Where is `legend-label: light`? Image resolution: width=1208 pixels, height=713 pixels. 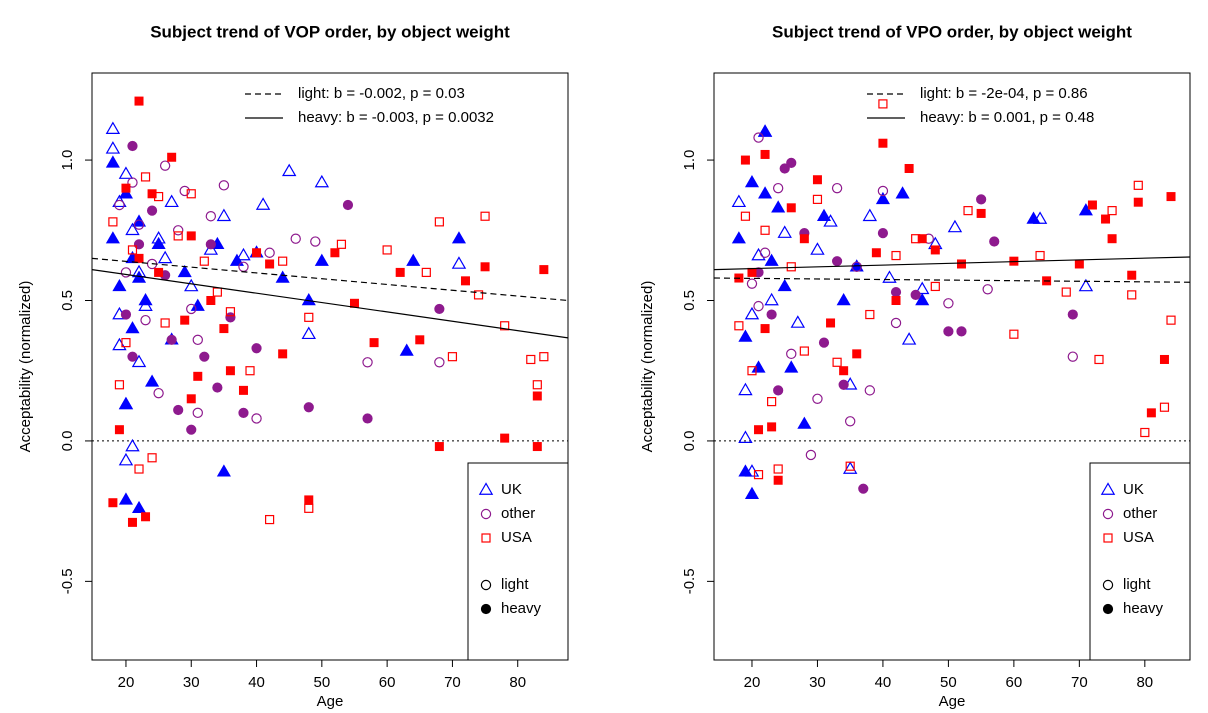 legend-label: light is located at coordinates (515, 584).